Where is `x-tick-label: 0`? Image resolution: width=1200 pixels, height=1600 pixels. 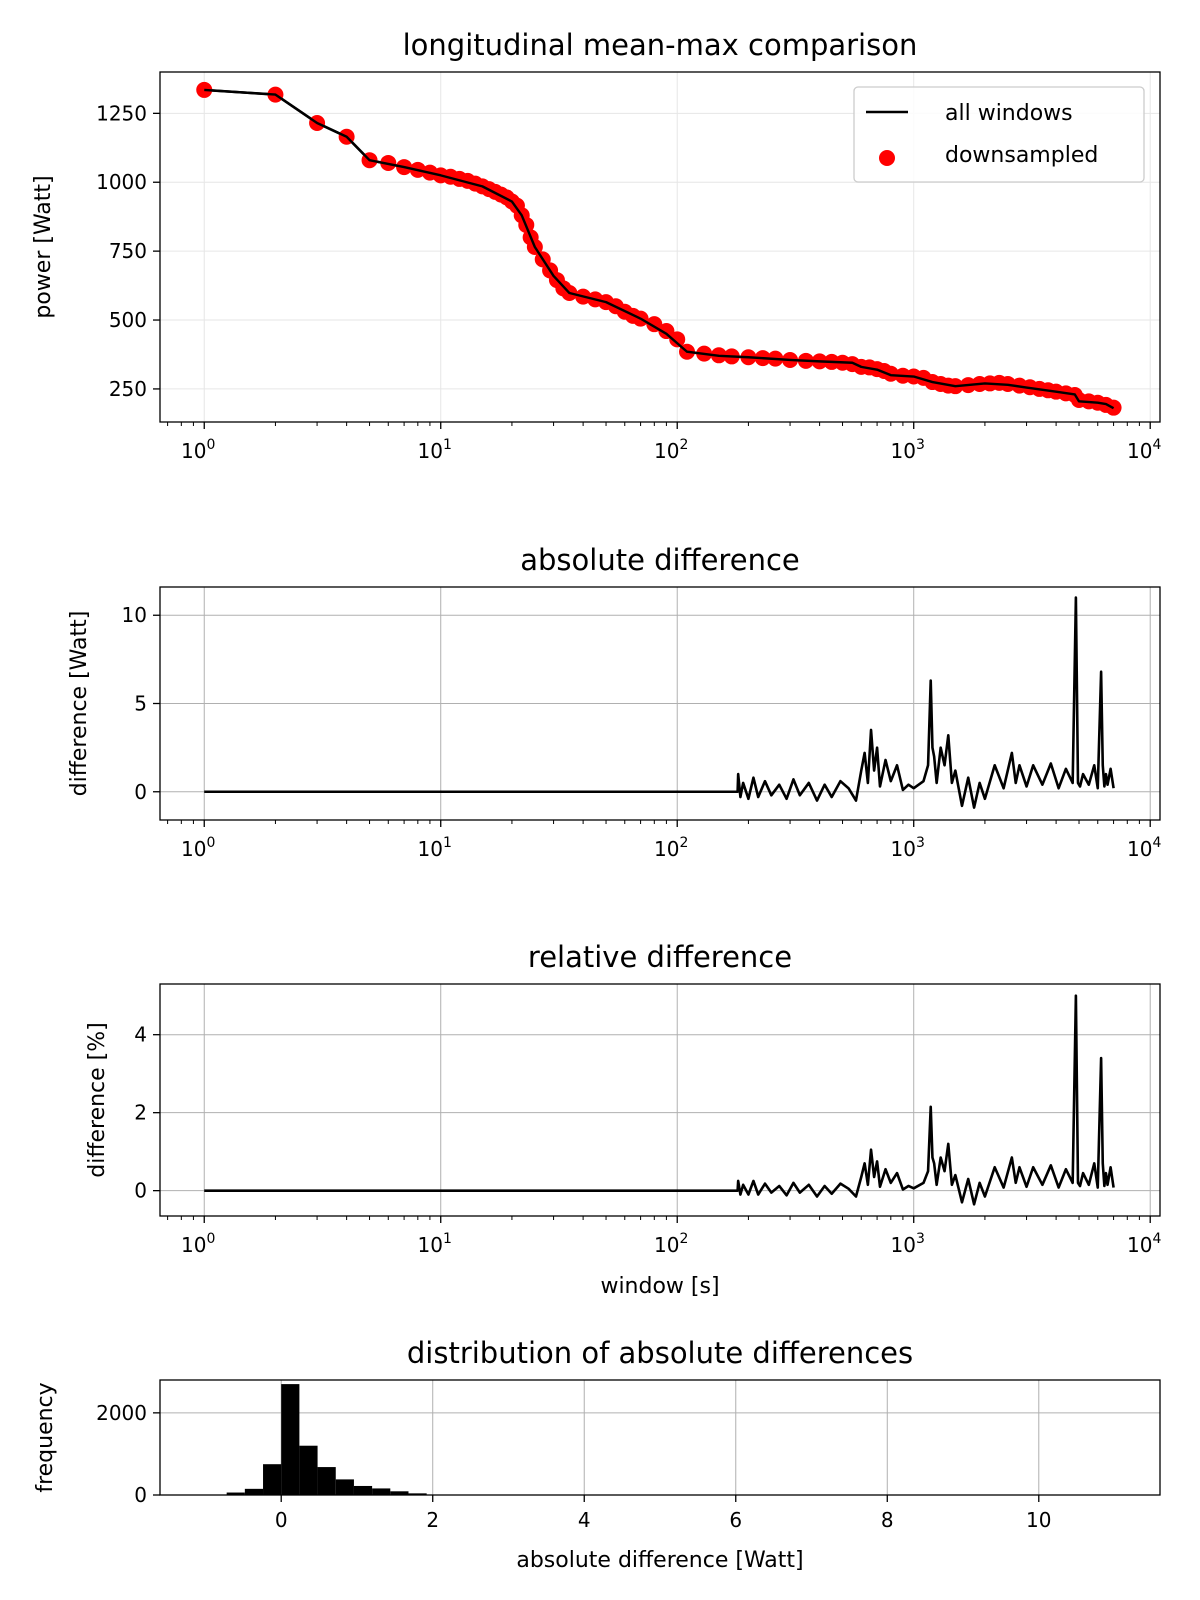
x-tick-label: 0 is located at coordinates (281, 1520).